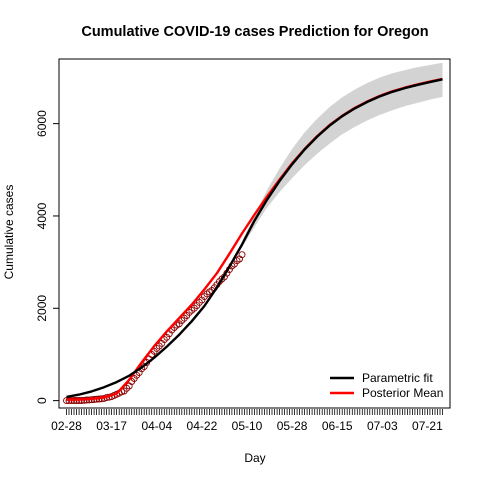 This screenshot has height=480, width=480. I want to click on x-tick-label: 07-03, so click(382, 426).